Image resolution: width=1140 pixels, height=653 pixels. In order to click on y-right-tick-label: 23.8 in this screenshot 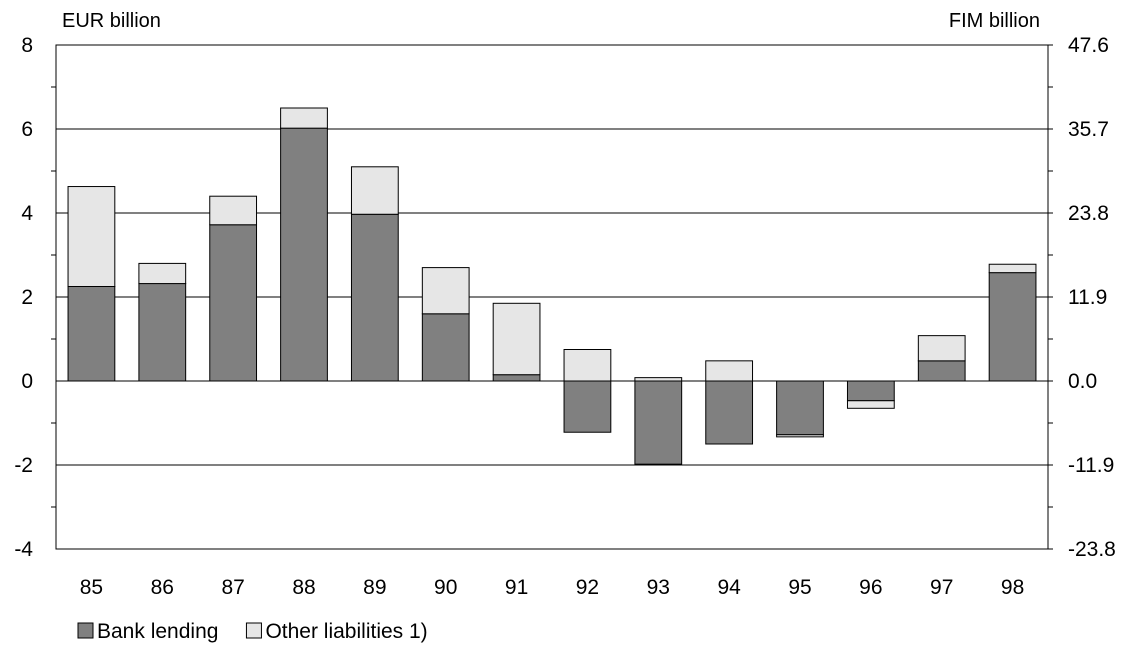, I will do `click(1088, 213)`.